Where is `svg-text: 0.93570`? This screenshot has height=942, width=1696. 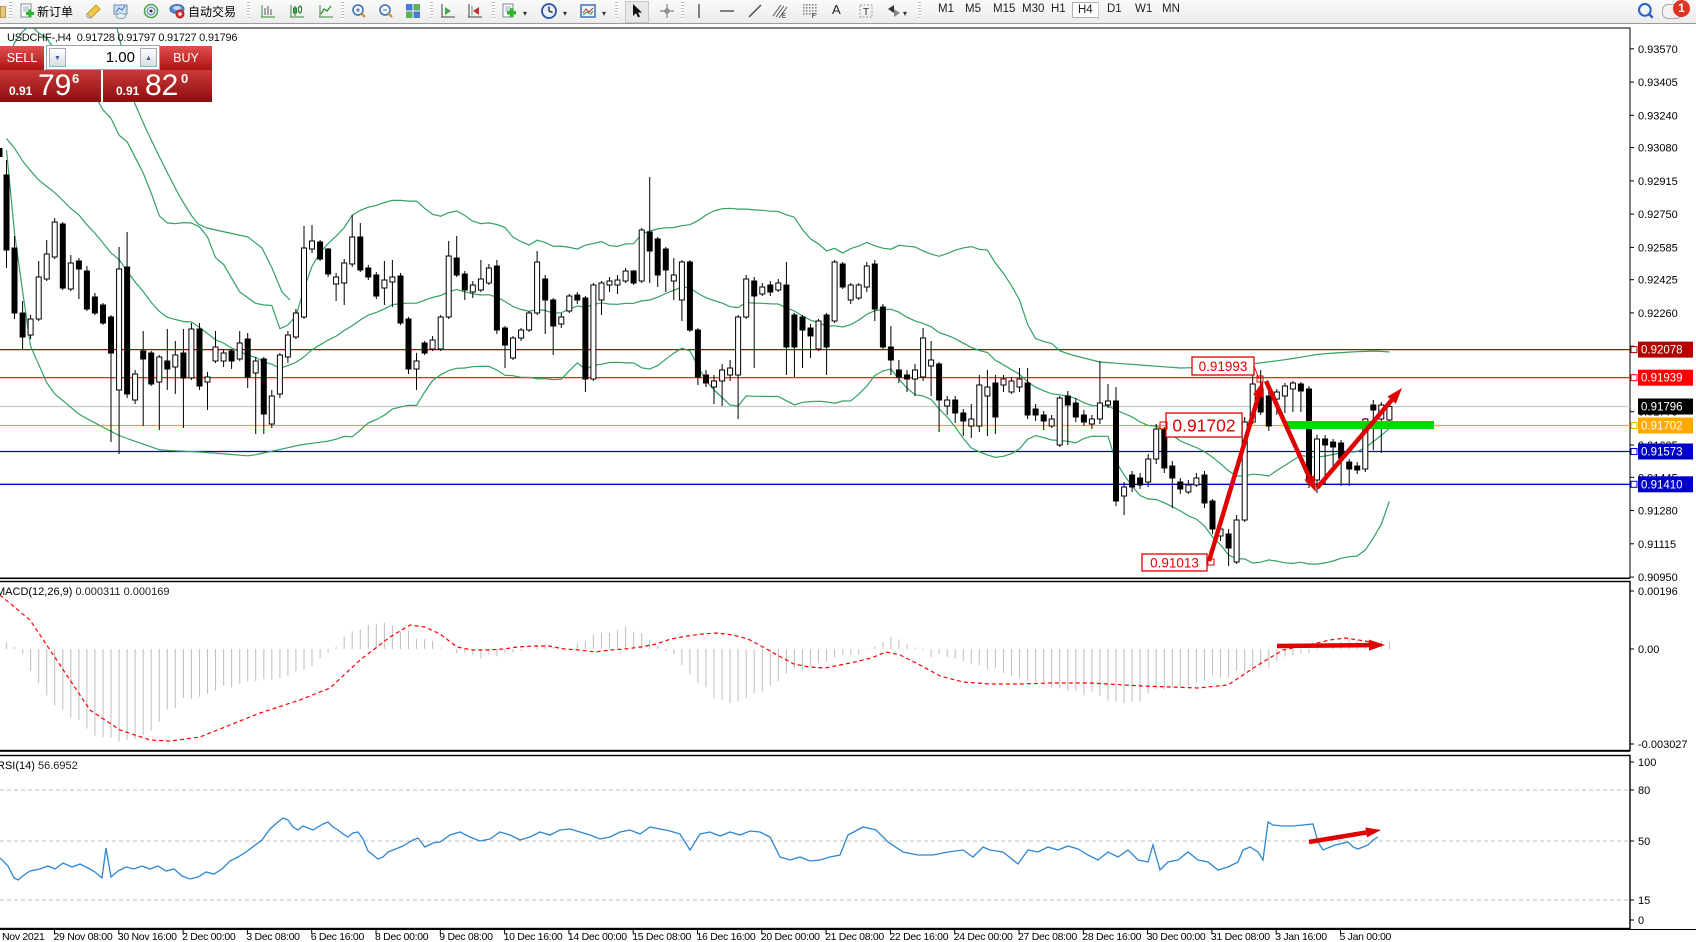
svg-text: 0.93570 is located at coordinates (1658, 50).